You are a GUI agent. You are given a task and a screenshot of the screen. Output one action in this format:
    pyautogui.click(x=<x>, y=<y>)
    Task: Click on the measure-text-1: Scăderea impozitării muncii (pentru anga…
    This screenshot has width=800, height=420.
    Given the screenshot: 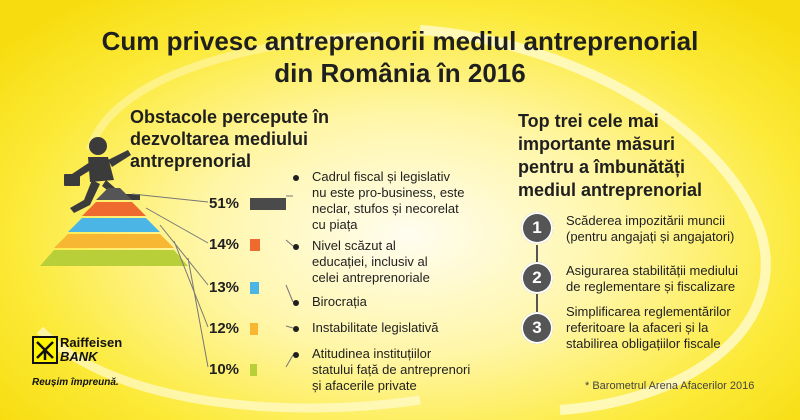 What is the action you would take?
    pyautogui.click(x=650, y=228)
    